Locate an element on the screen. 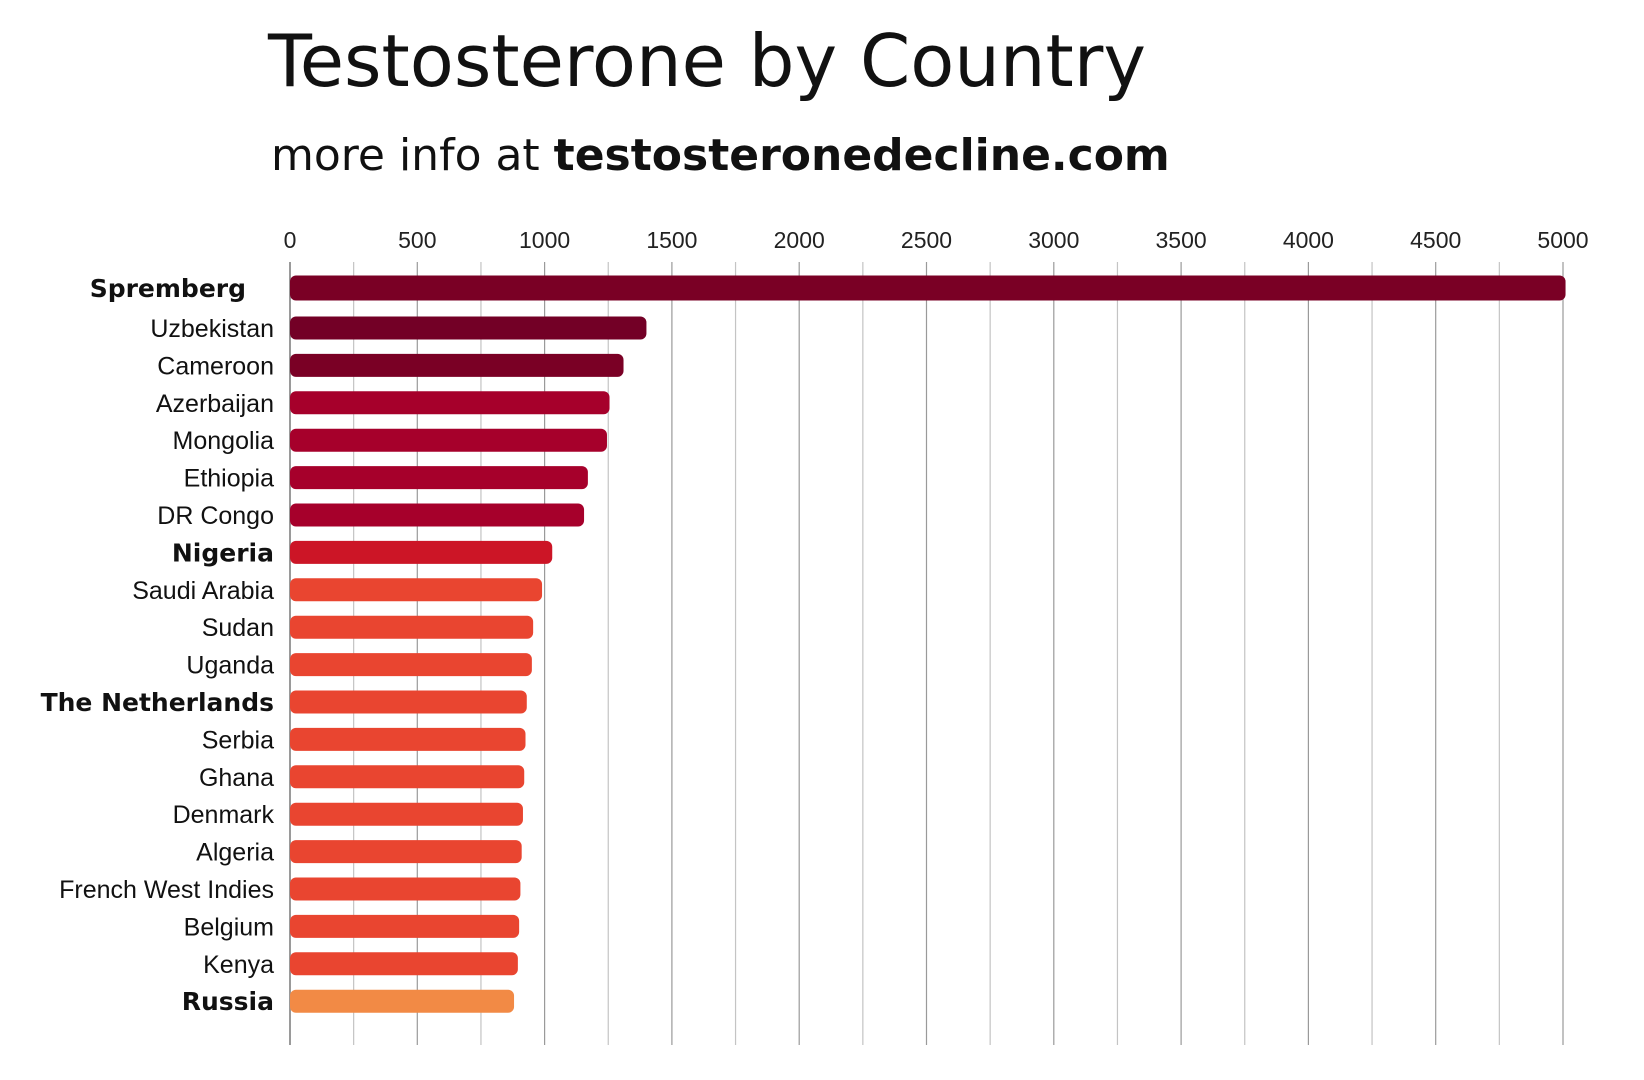 The image size is (1644, 1080). bar-algeria is located at coordinates (406, 852).